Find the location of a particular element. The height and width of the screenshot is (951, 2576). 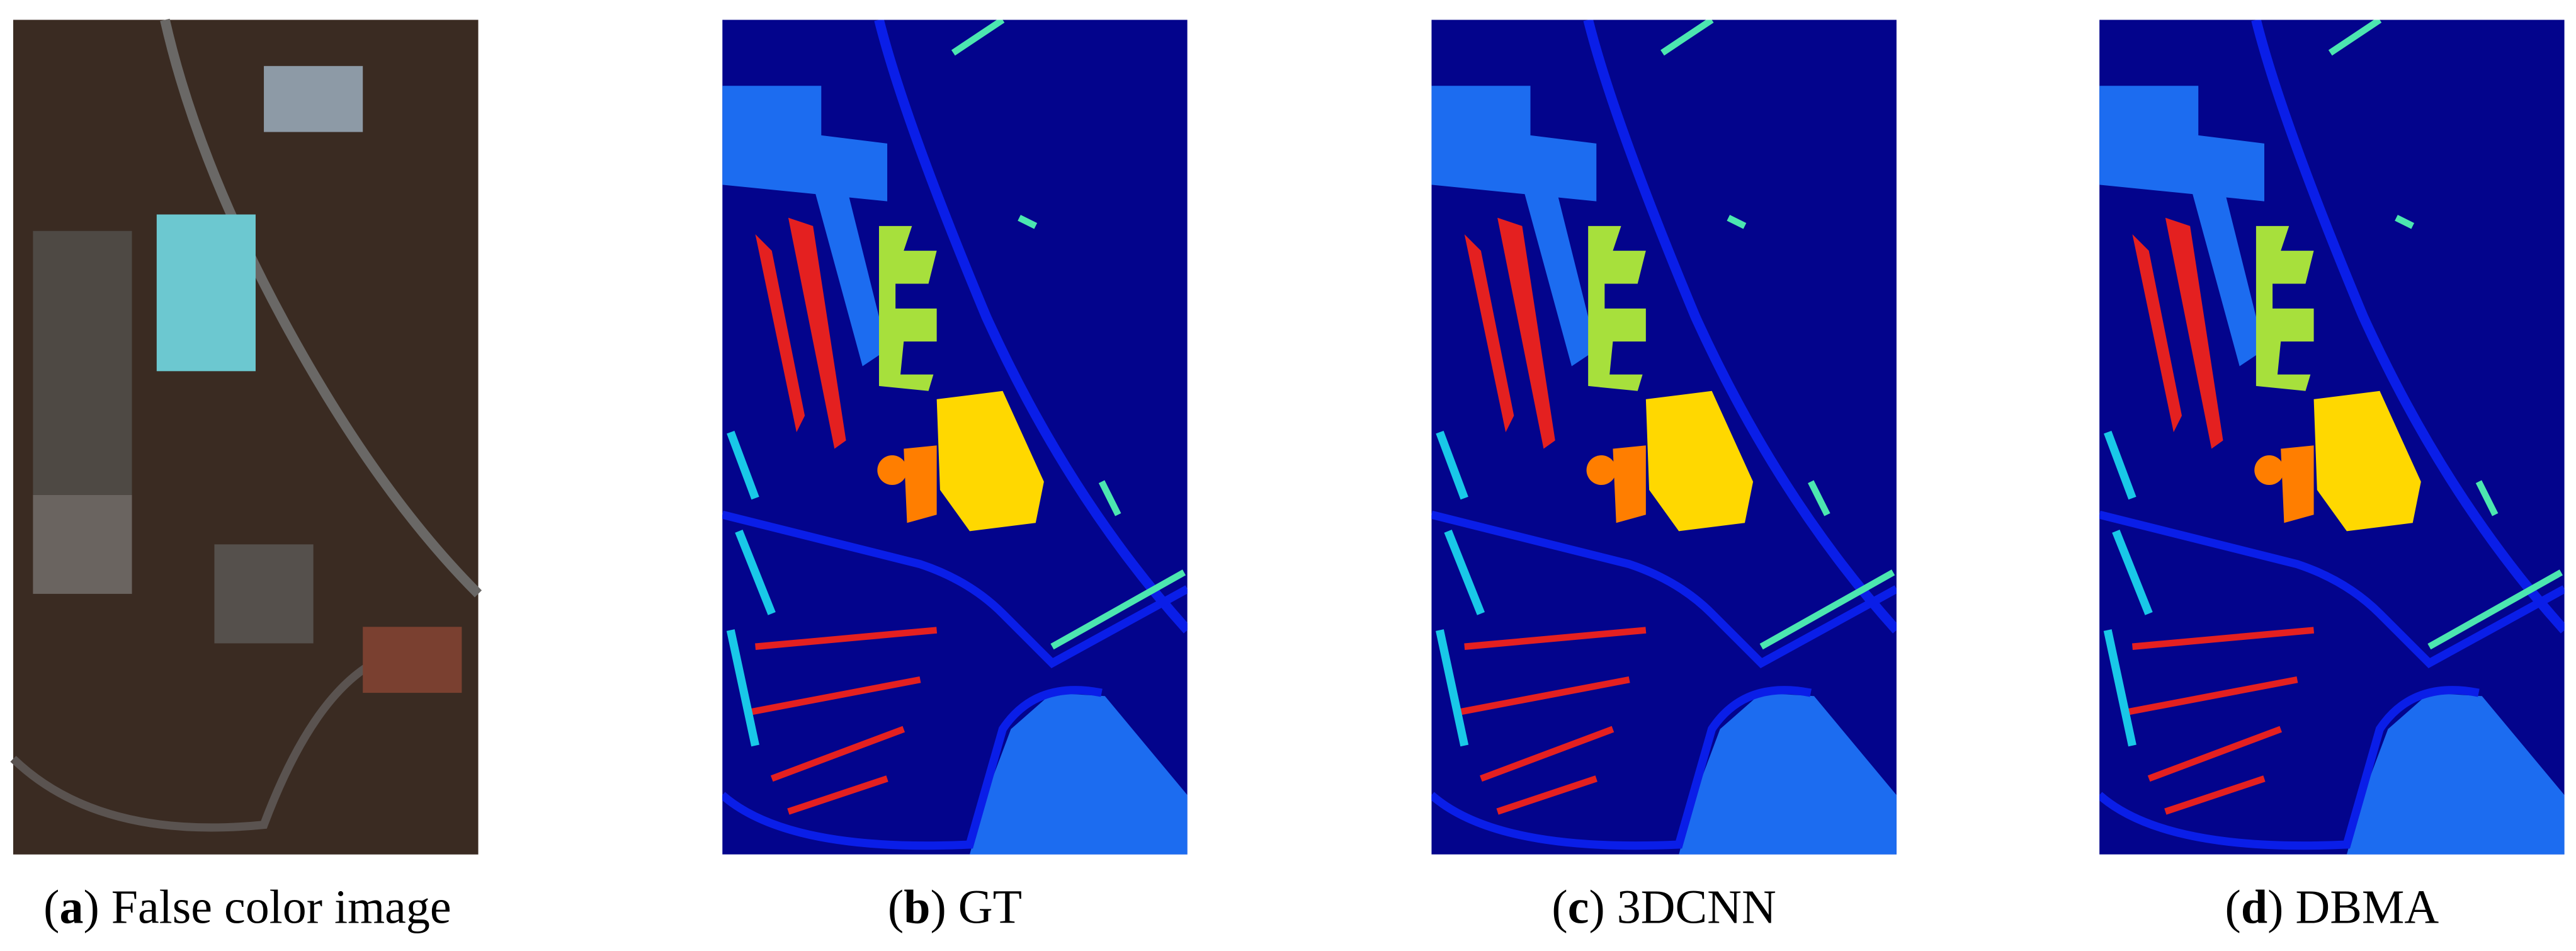

caption: (b) GT is located at coordinates (955, 907).